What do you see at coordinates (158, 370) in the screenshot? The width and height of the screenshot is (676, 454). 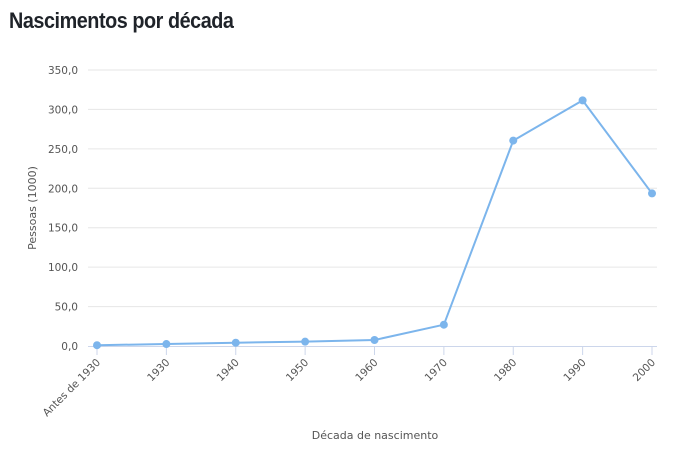 I see `x-tick-label: 1930` at bounding box center [158, 370].